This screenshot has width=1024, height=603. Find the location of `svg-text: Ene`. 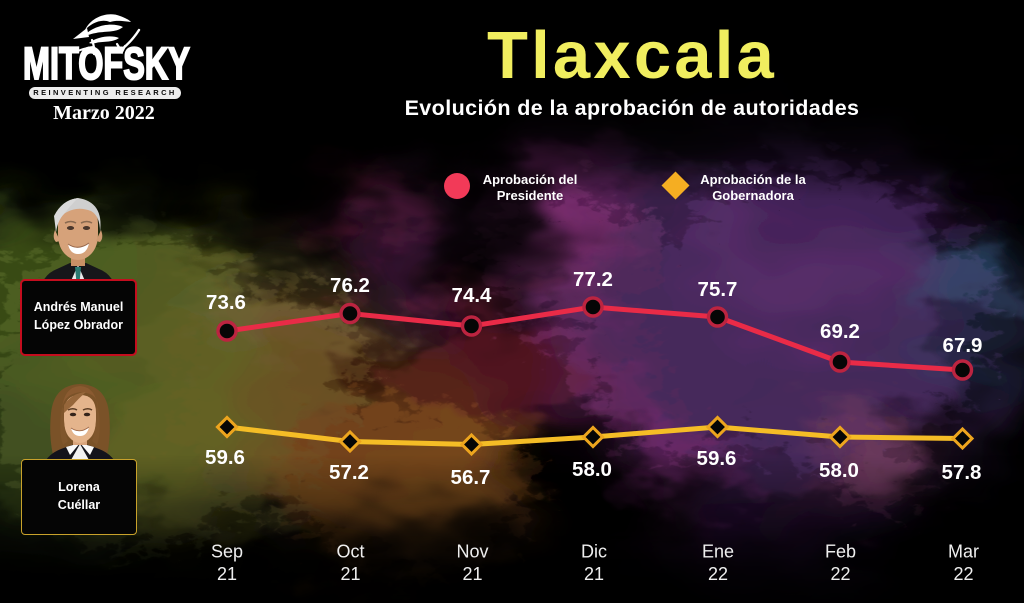

svg-text: Ene is located at coordinates (718, 552).